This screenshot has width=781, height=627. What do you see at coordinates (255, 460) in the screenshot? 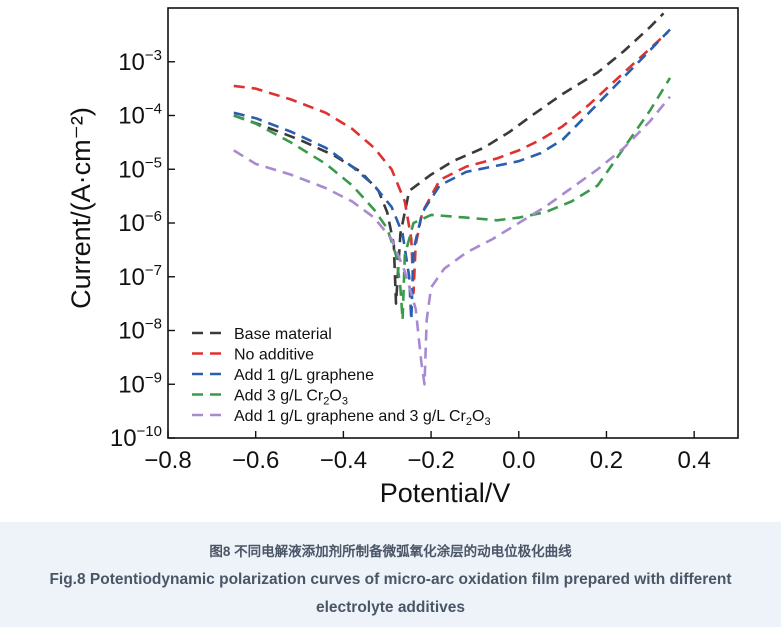
I see `x-tick-label: −0.6` at bounding box center [255, 460].